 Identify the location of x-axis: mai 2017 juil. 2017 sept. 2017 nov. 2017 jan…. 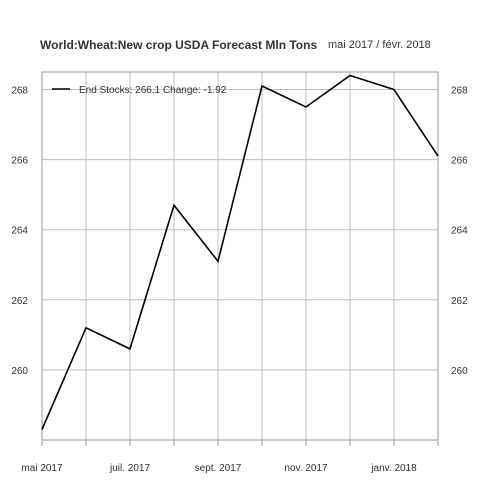
(219, 468).